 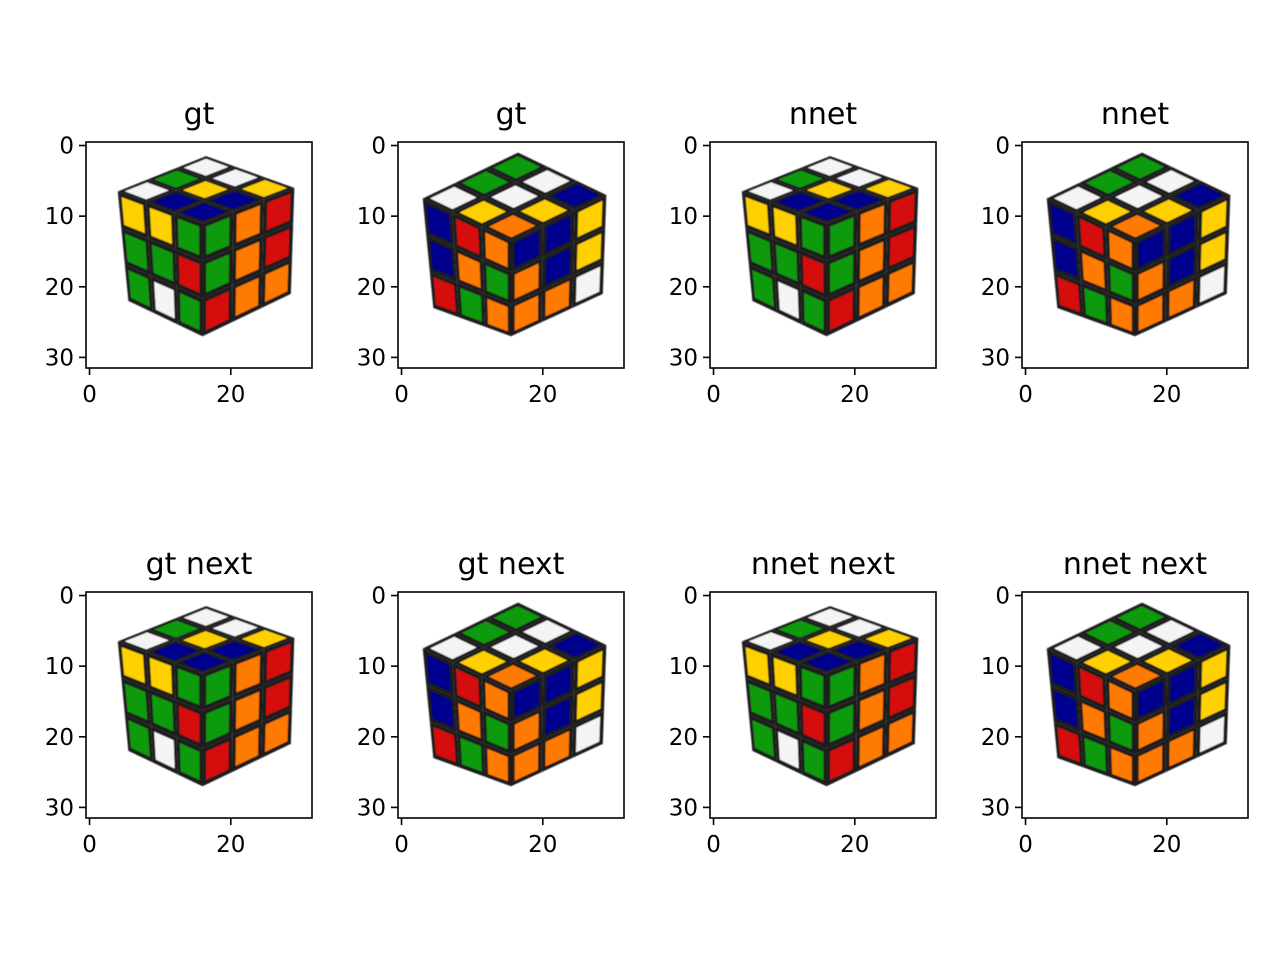 What do you see at coordinates (511, 564) in the screenshot?
I see `subplot-title: gt next` at bounding box center [511, 564].